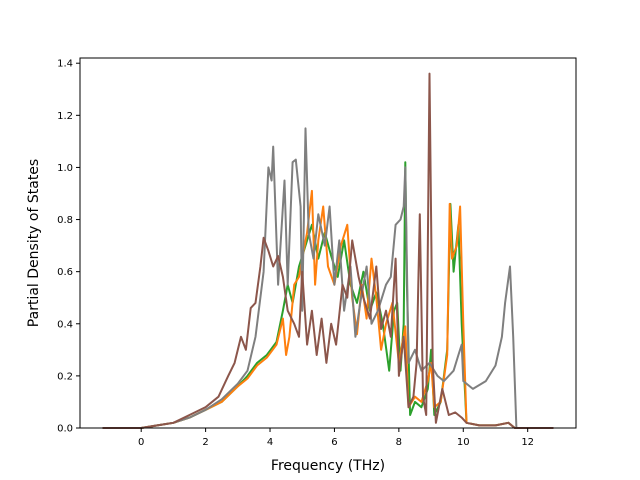  What do you see at coordinates (527, 442) in the screenshot?
I see `x-tick-label: 12` at bounding box center [527, 442].